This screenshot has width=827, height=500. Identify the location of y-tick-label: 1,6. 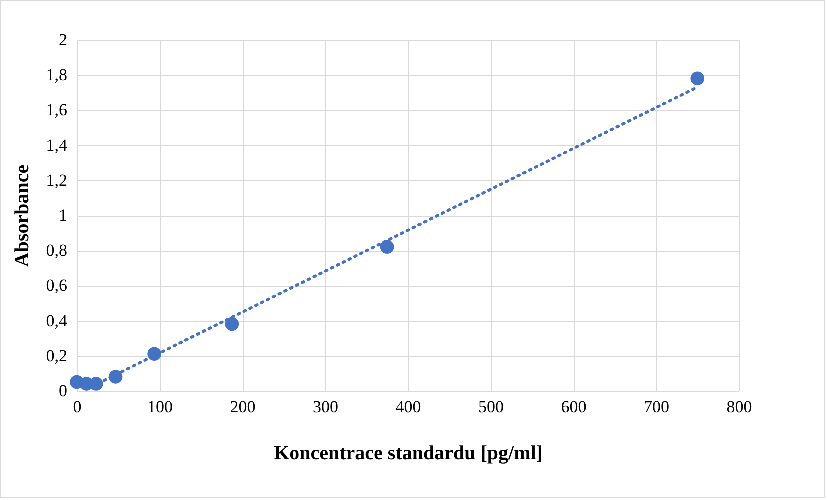
(57, 110).